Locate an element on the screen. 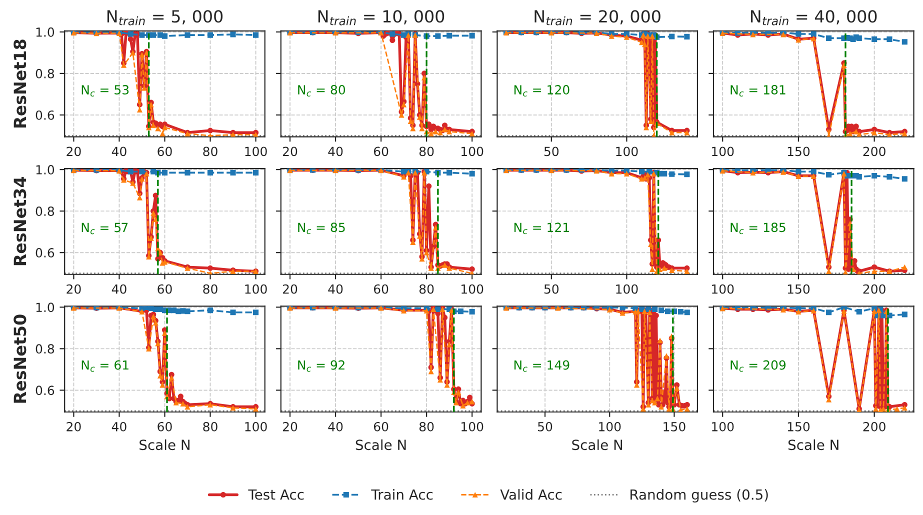 The image size is (923, 515). ref-line-label: N$_{c}$ = 57 is located at coordinates (105, 228).